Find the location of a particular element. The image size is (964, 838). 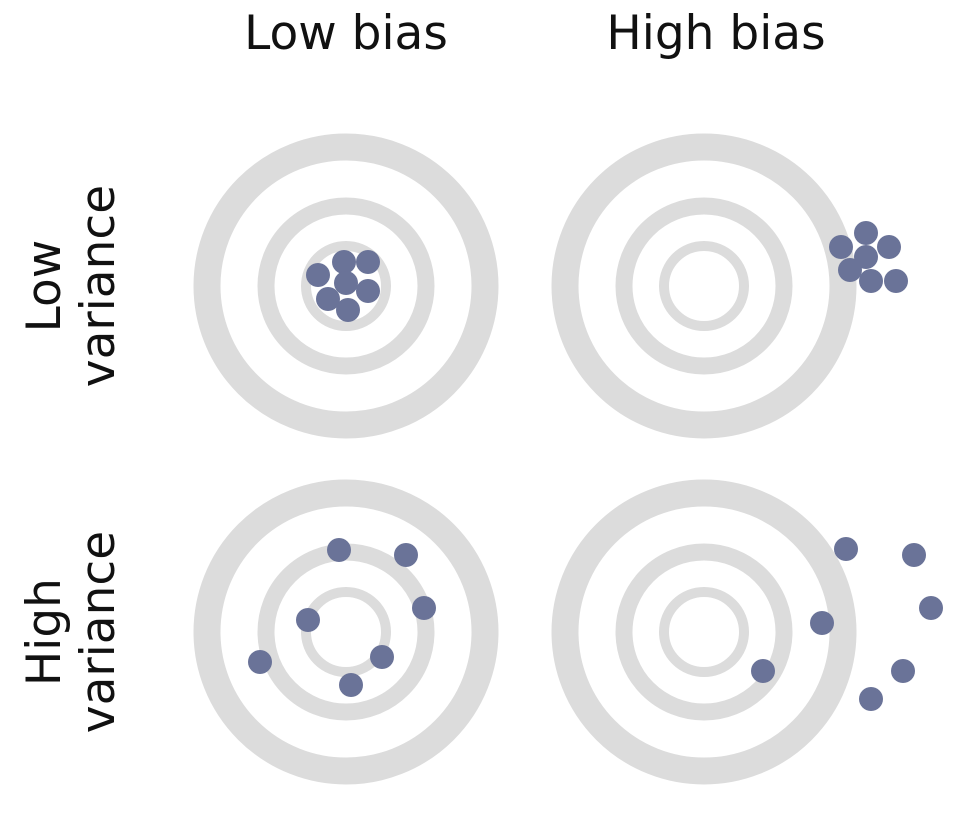

target-high-bias-high-variance is located at coordinates (747, 632).